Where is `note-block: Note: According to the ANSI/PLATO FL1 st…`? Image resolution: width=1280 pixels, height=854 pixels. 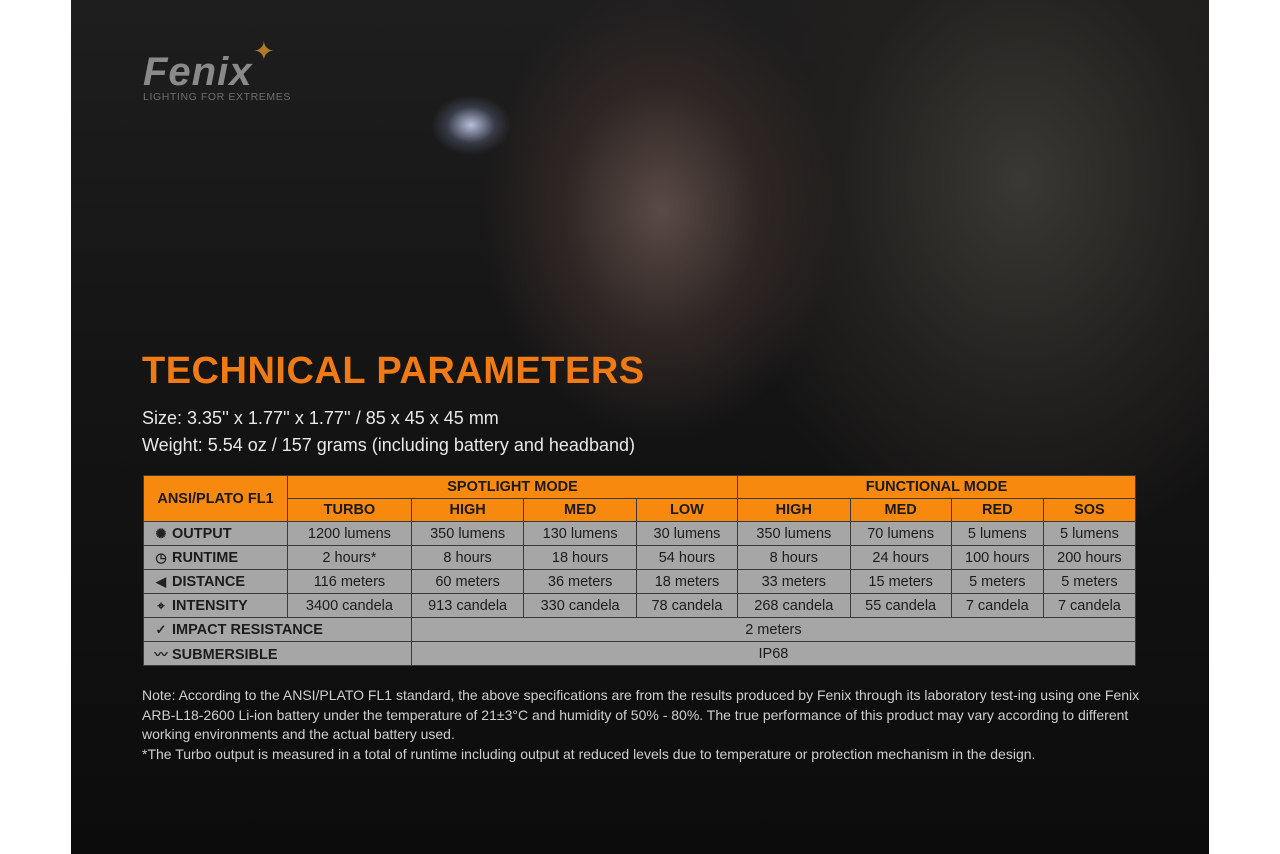
note-block: Note: According to the ANSI/PLATO FL1 st… is located at coordinates (642, 725).